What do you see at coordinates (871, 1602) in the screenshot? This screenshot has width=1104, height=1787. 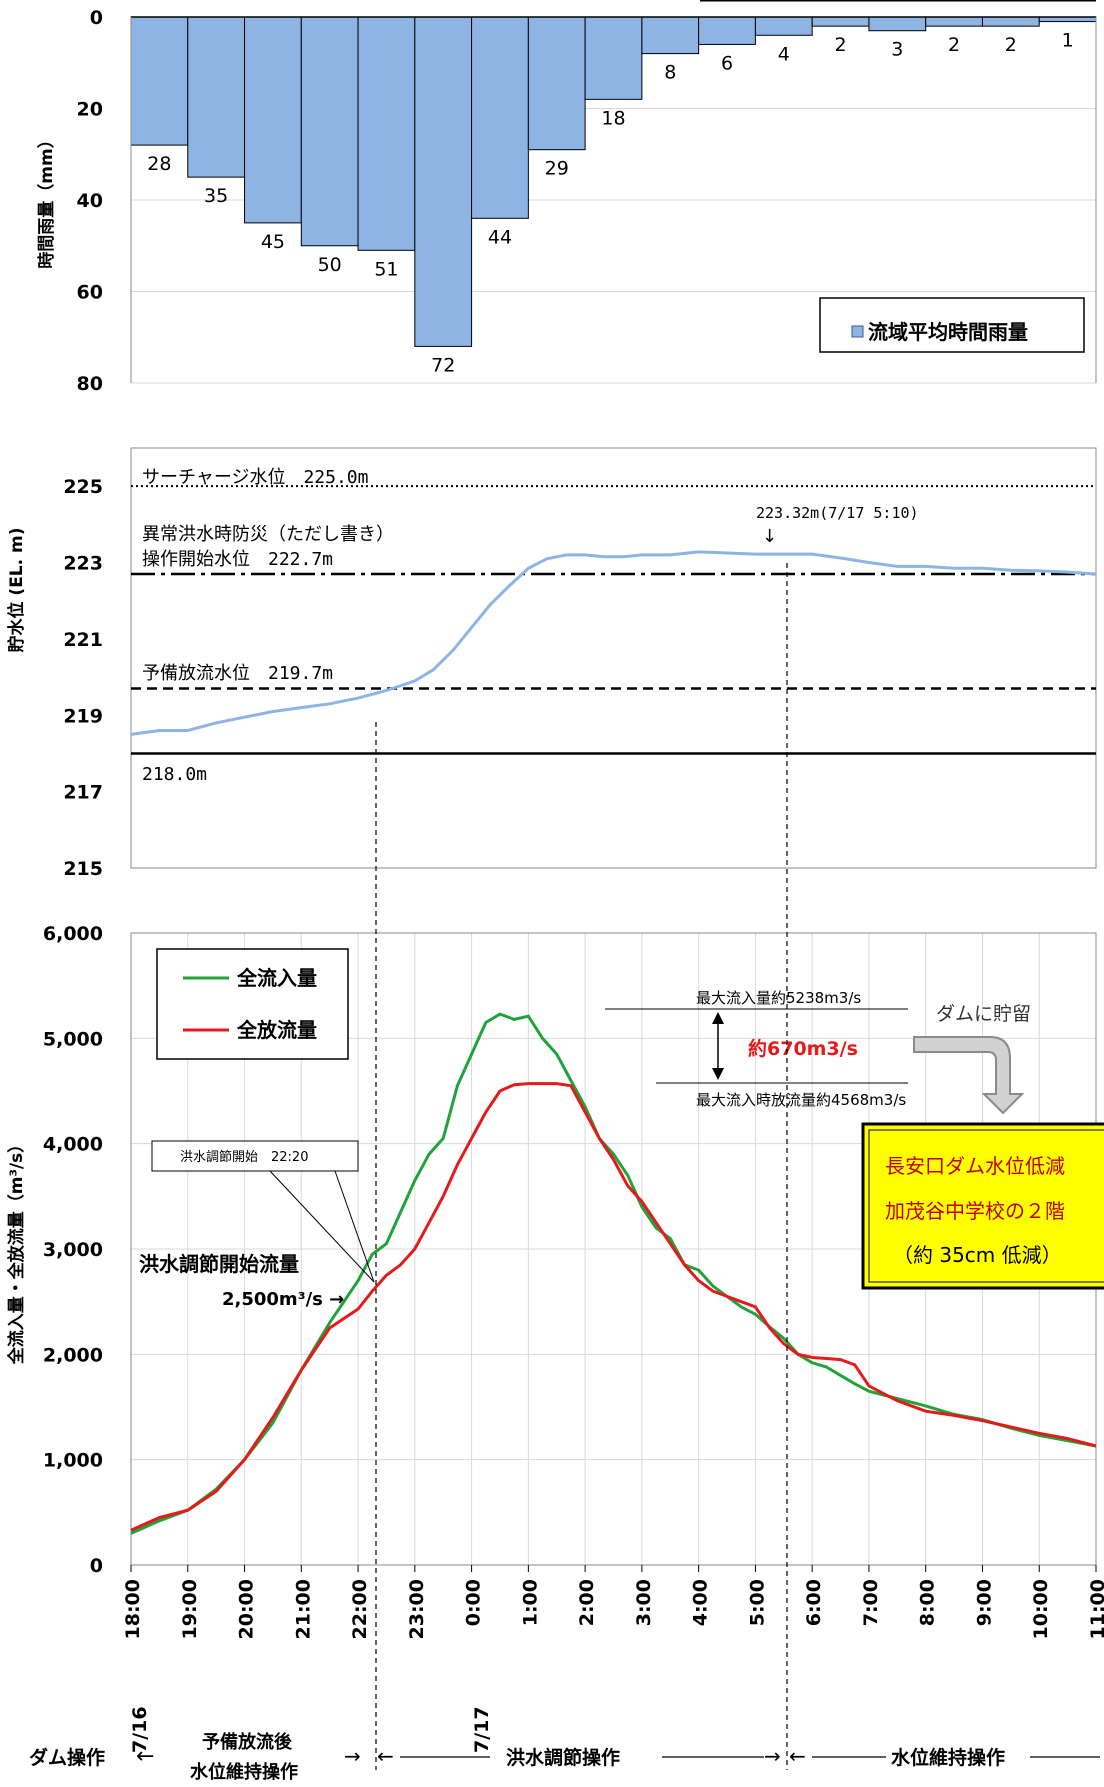 I see `flow-x-tick-label: 7:00` at bounding box center [871, 1602].